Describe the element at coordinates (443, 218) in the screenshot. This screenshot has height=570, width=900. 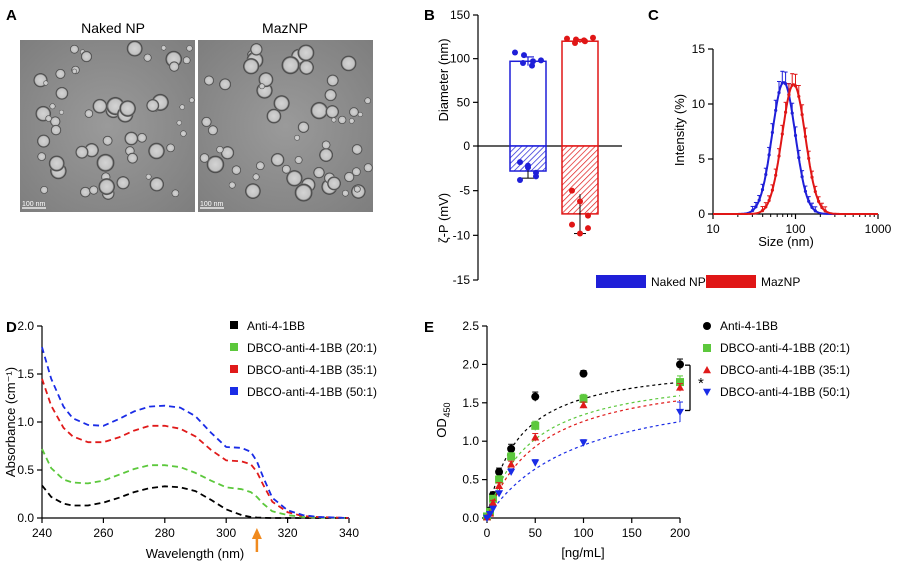
I see `b-ylabel-zeta: ζ-P (mV)` at that location.